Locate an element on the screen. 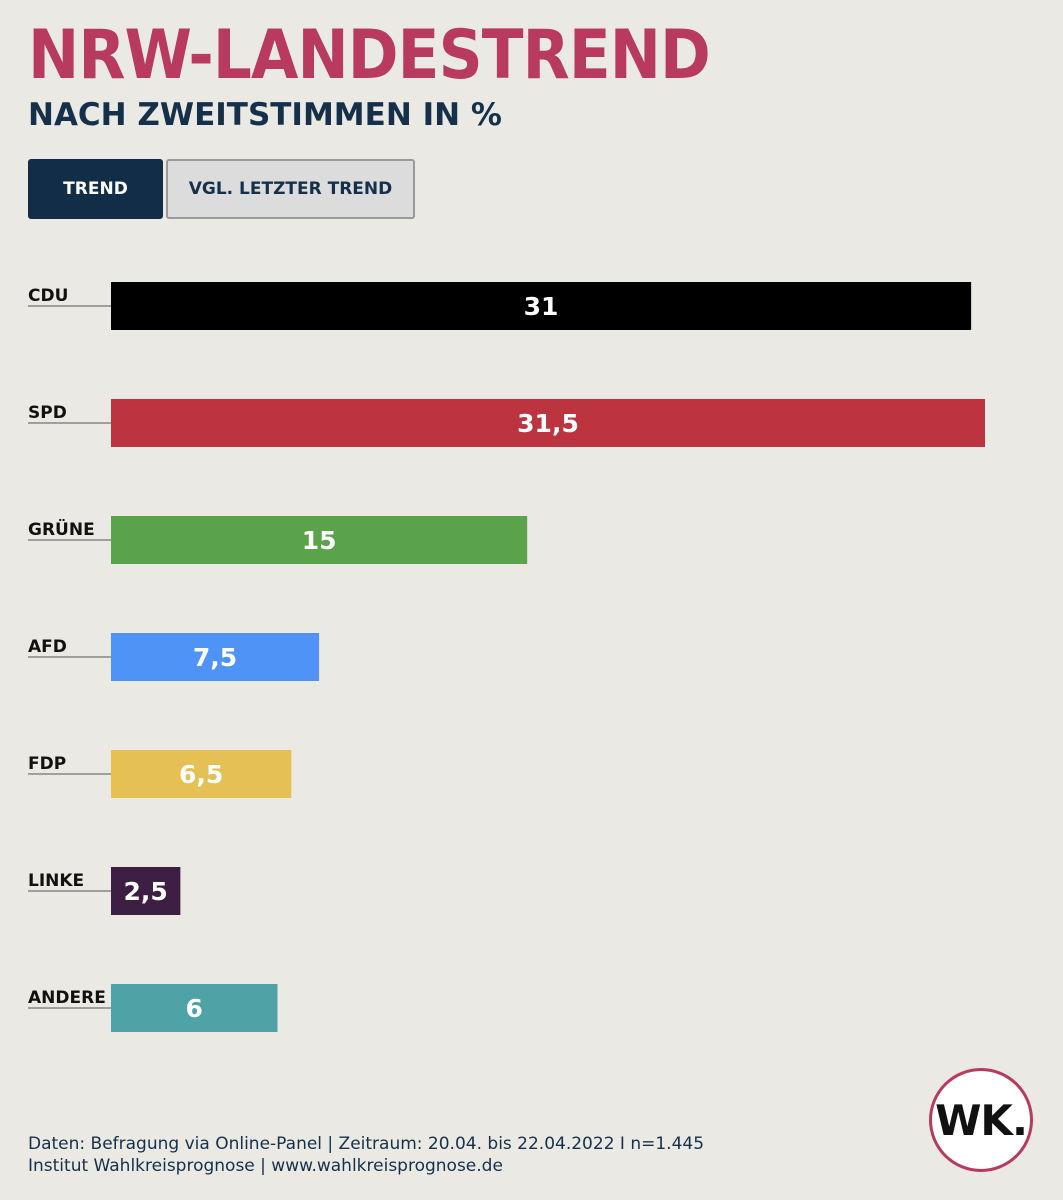 The height and width of the screenshot is (1200, 1063). category-label-fdp: FDP is located at coordinates (47, 764).